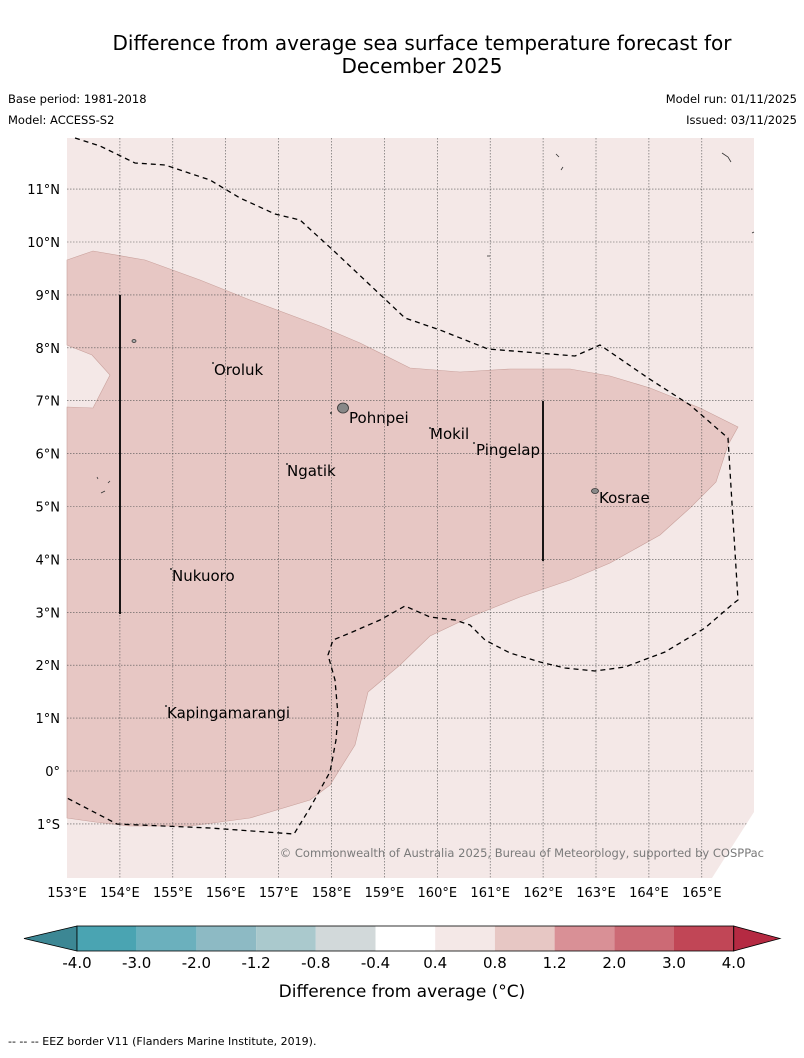 Image resolution: width=804 pixels, height=1058 pixels. Describe the element at coordinates (543, 893) in the screenshot. I see `lon-label: 162°E` at that location.